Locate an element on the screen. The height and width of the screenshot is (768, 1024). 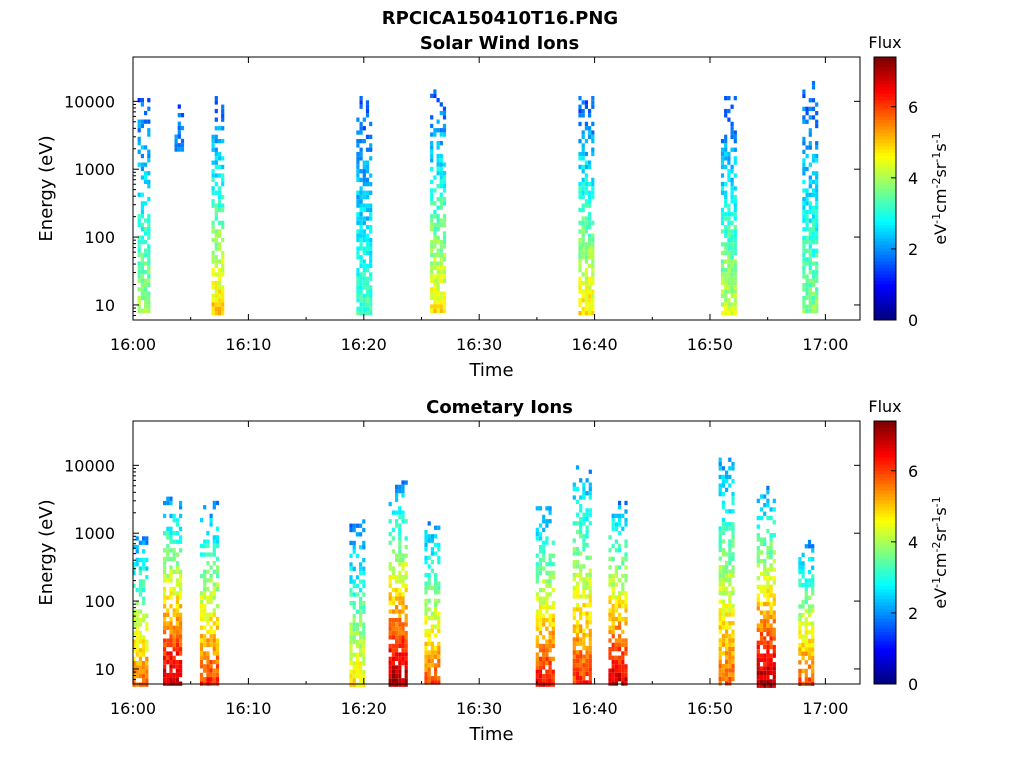
y-tick-label: 1000 is located at coordinates (94, 533).